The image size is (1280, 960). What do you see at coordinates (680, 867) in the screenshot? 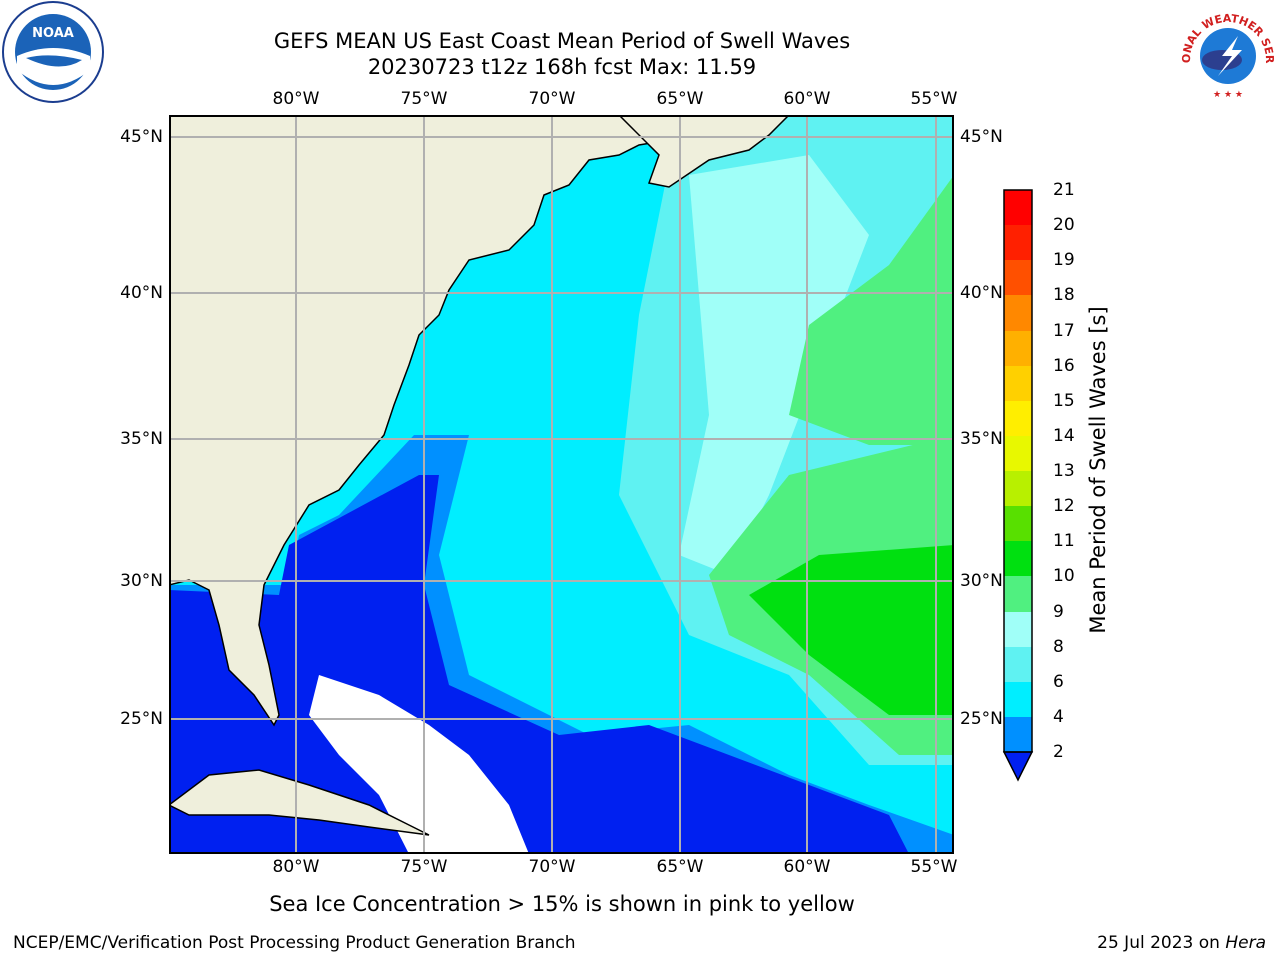
I see `lon-tick-bottom: 65°W` at bounding box center [680, 867].